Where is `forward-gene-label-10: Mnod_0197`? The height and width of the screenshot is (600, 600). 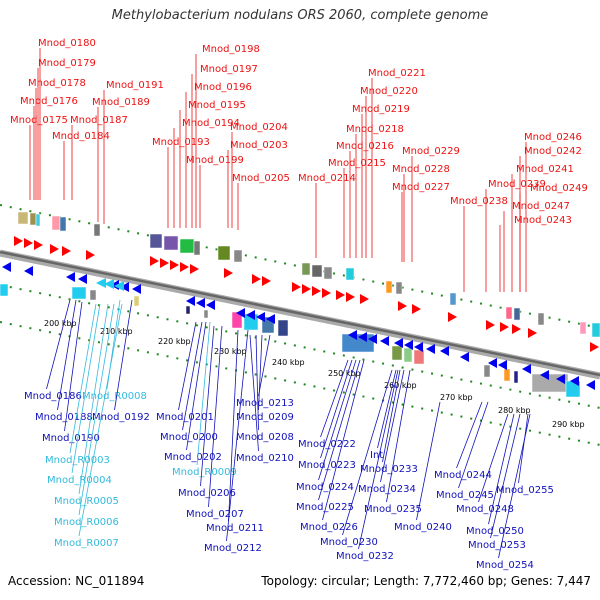
forward-gene-label-10: Mnod_0197 is located at coordinates (229, 69).